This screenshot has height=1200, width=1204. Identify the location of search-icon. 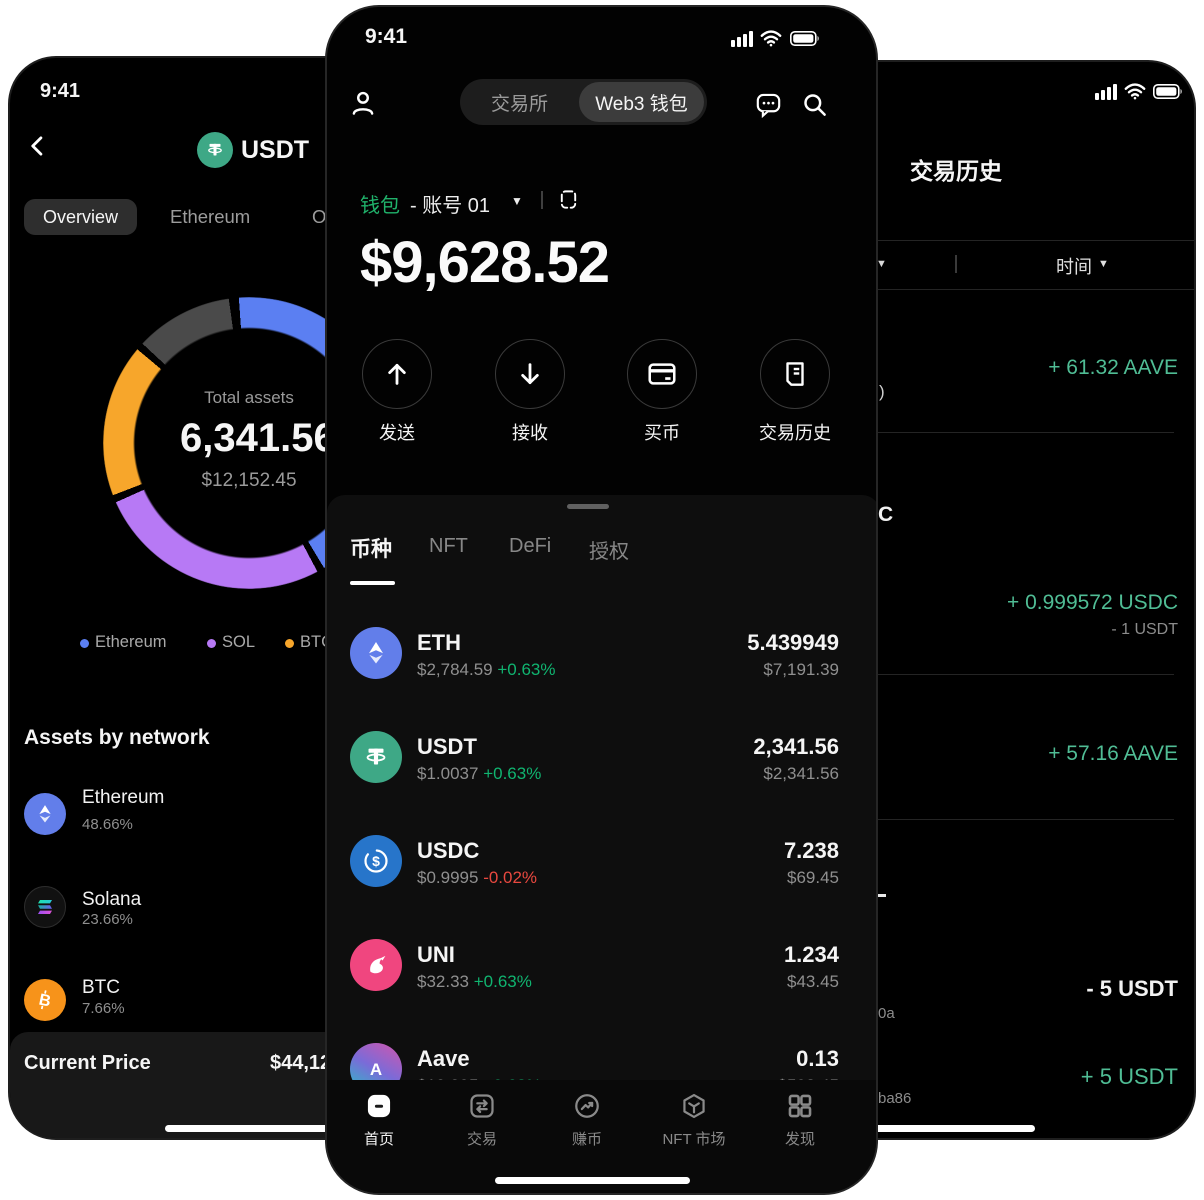
(814, 104).